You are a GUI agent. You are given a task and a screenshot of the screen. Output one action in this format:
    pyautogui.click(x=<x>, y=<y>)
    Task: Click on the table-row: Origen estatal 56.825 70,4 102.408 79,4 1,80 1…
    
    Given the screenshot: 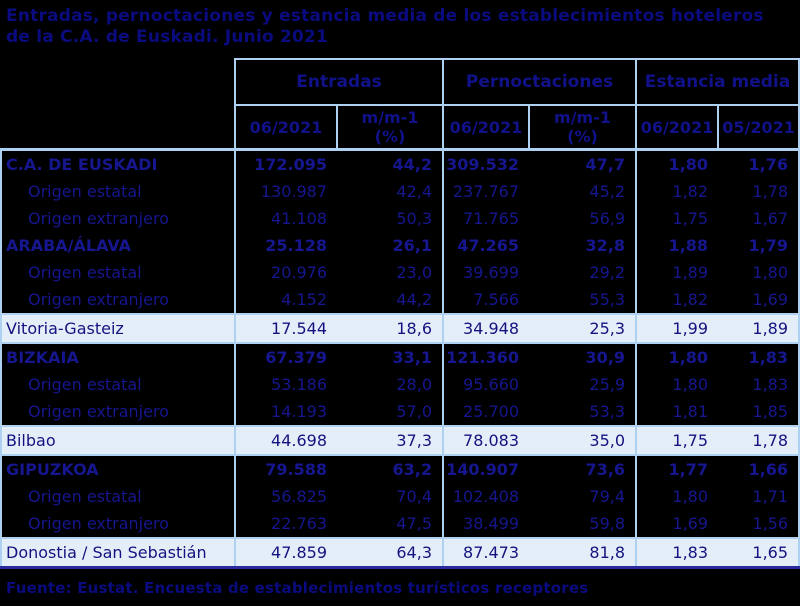 What is the action you would take?
    pyautogui.click(x=400, y=496)
    